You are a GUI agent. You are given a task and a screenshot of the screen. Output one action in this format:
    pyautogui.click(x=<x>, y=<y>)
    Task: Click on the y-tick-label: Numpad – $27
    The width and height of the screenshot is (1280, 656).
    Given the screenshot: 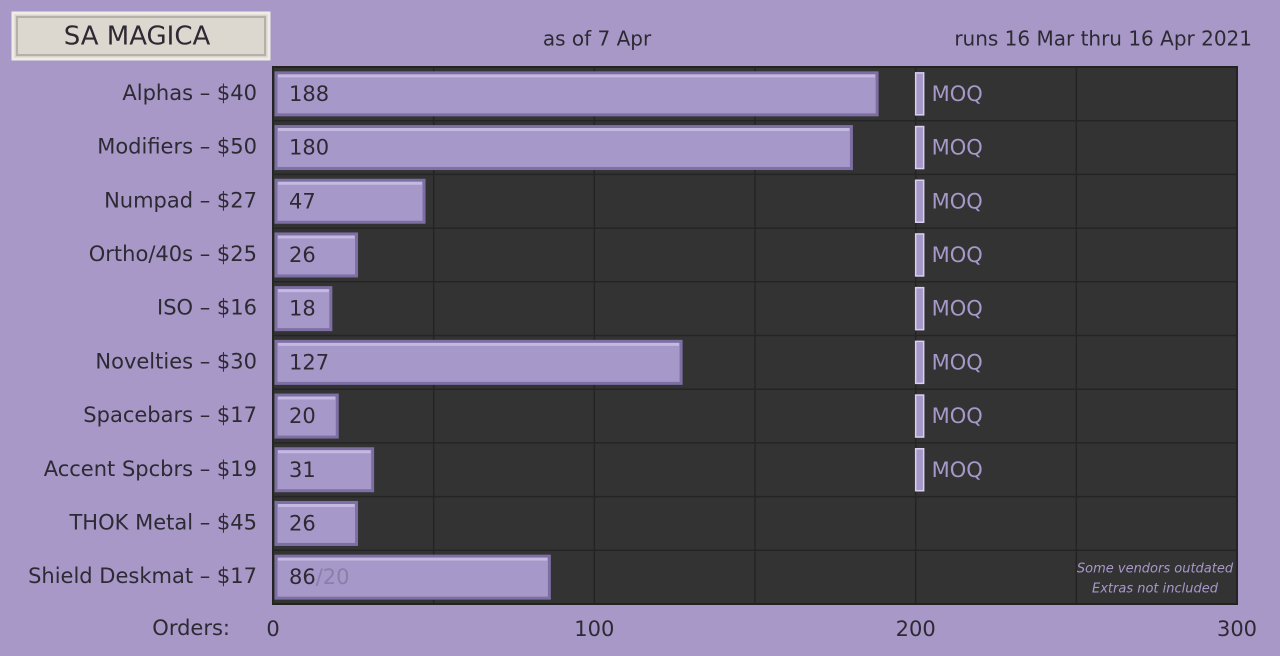 What is the action you would take?
    pyautogui.click(x=180, y=200)
    